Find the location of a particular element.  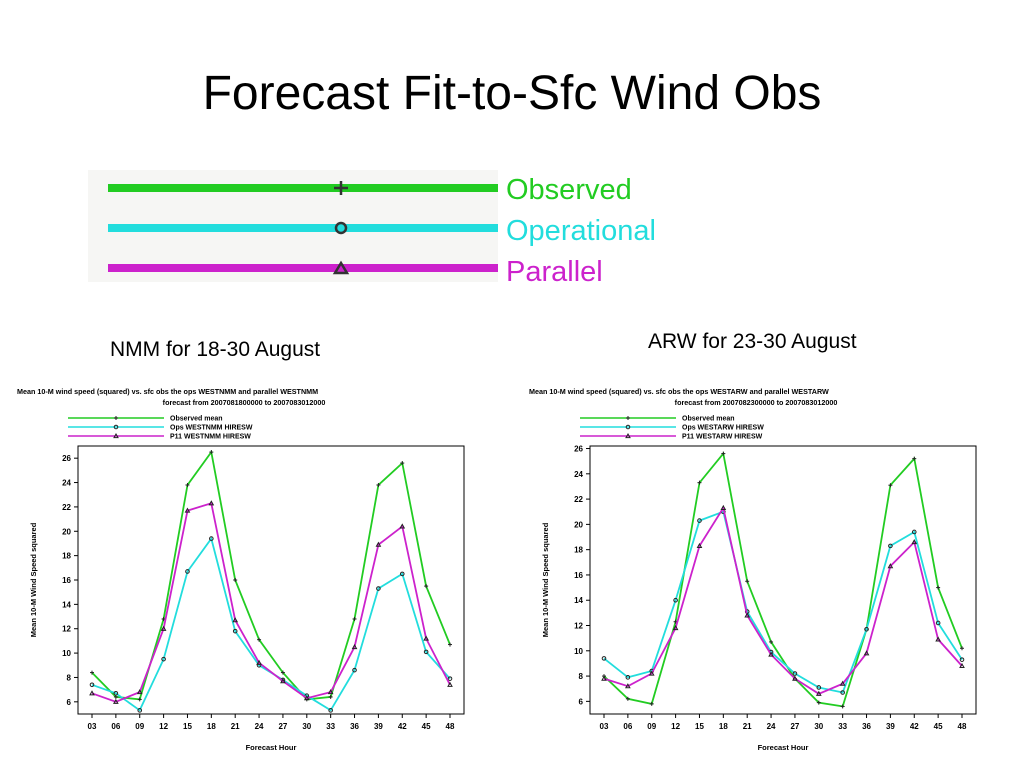

legend-label-parallel: Parallel is located at coordinates (554, 272).